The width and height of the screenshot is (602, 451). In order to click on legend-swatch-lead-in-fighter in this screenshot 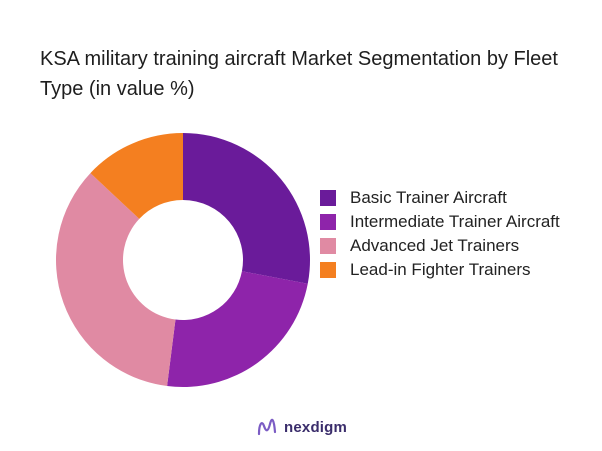, I will do `click(328, 270)`.